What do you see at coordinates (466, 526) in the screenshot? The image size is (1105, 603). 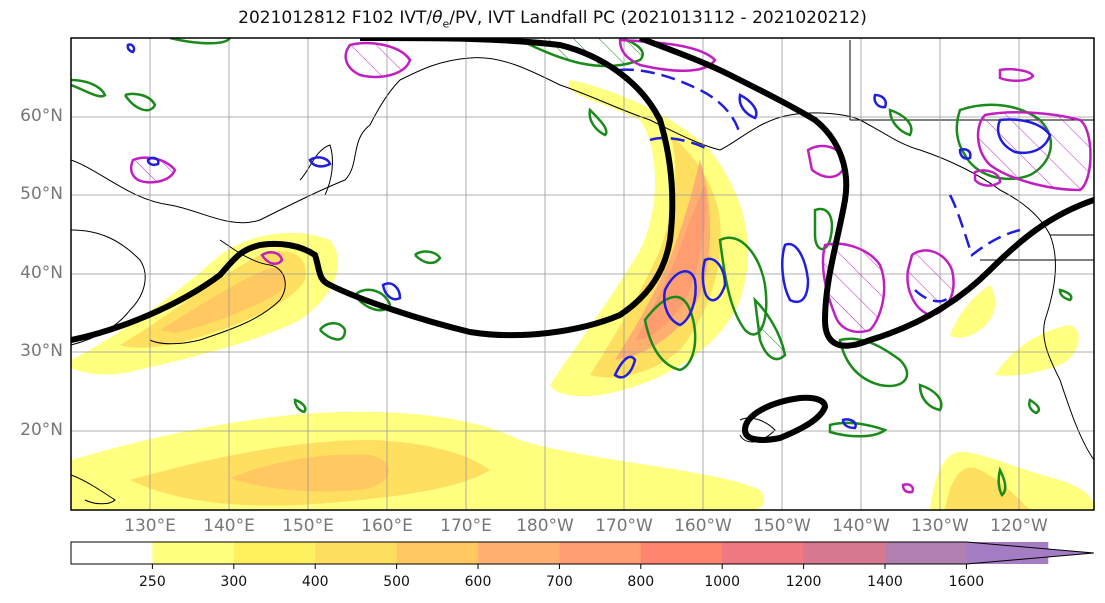 I see `lon-label-170e: 170°E` at bounding box center [466, 526].